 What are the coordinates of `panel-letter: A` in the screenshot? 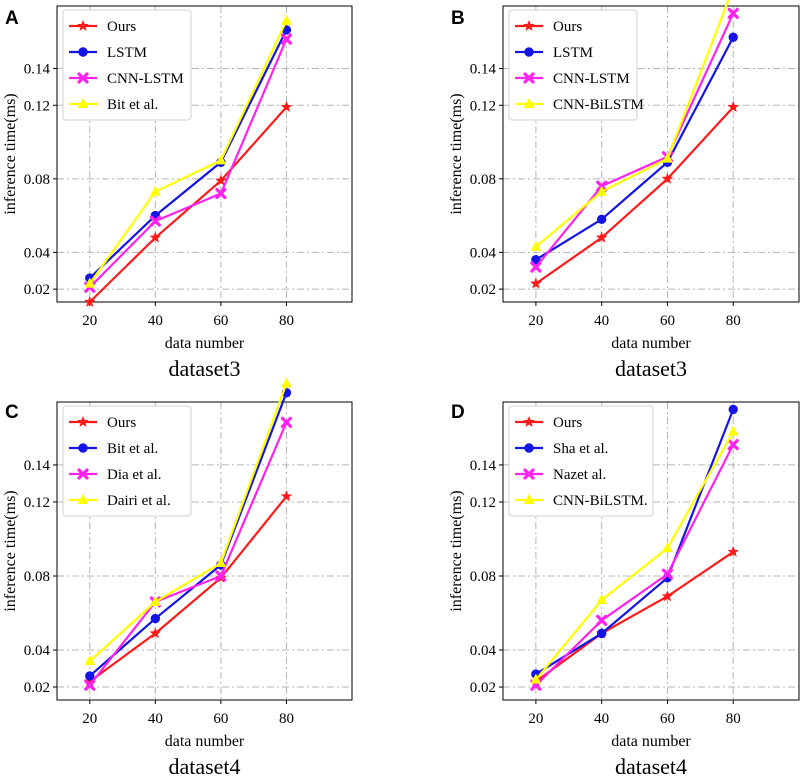 It's located at (12, 18).